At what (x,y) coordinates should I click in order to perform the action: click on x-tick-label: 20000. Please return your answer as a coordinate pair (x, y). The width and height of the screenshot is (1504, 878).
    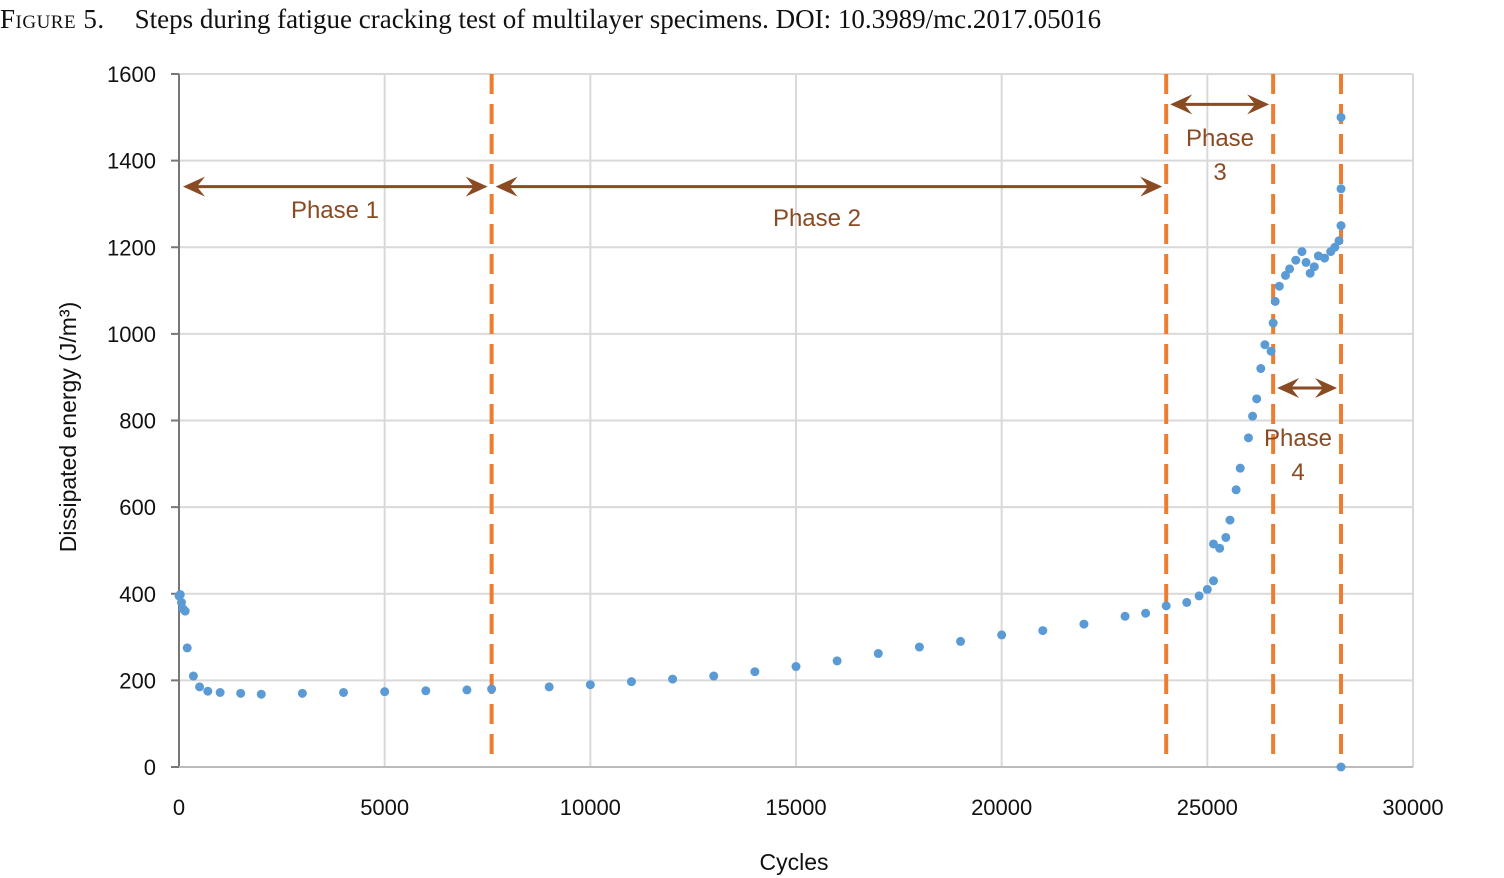
    Looking at the image, I should click on (1001, 807).